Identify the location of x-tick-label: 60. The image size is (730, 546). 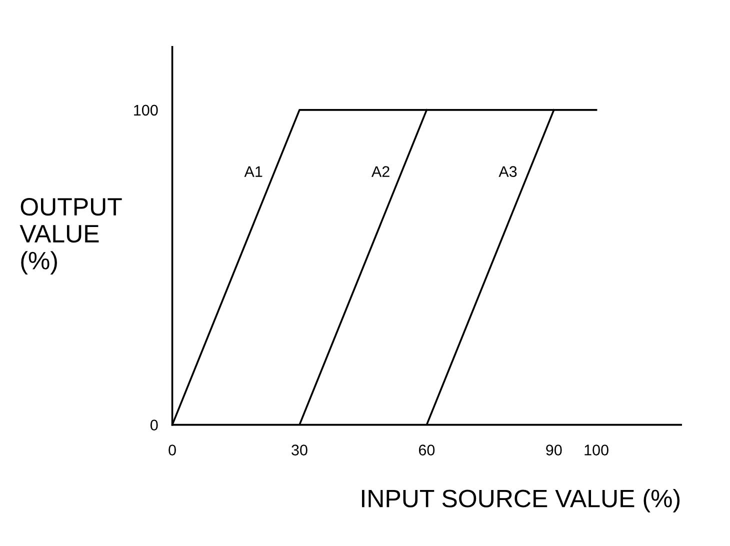
(426, 450).